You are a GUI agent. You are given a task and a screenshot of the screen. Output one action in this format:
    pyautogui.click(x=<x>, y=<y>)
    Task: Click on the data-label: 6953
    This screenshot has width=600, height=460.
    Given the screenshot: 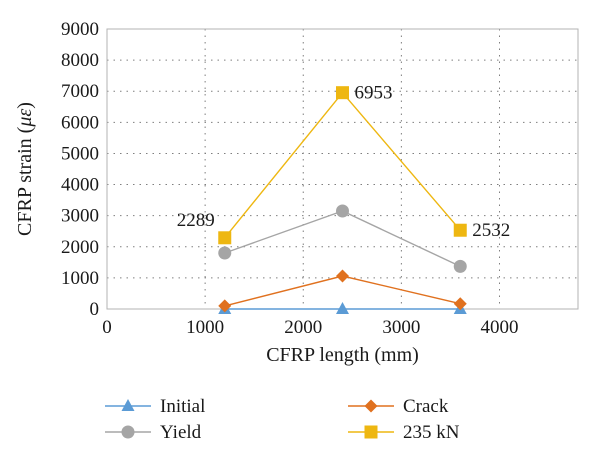 What is the action you would take?
    pyautogui.click(x=374, y=93)
    